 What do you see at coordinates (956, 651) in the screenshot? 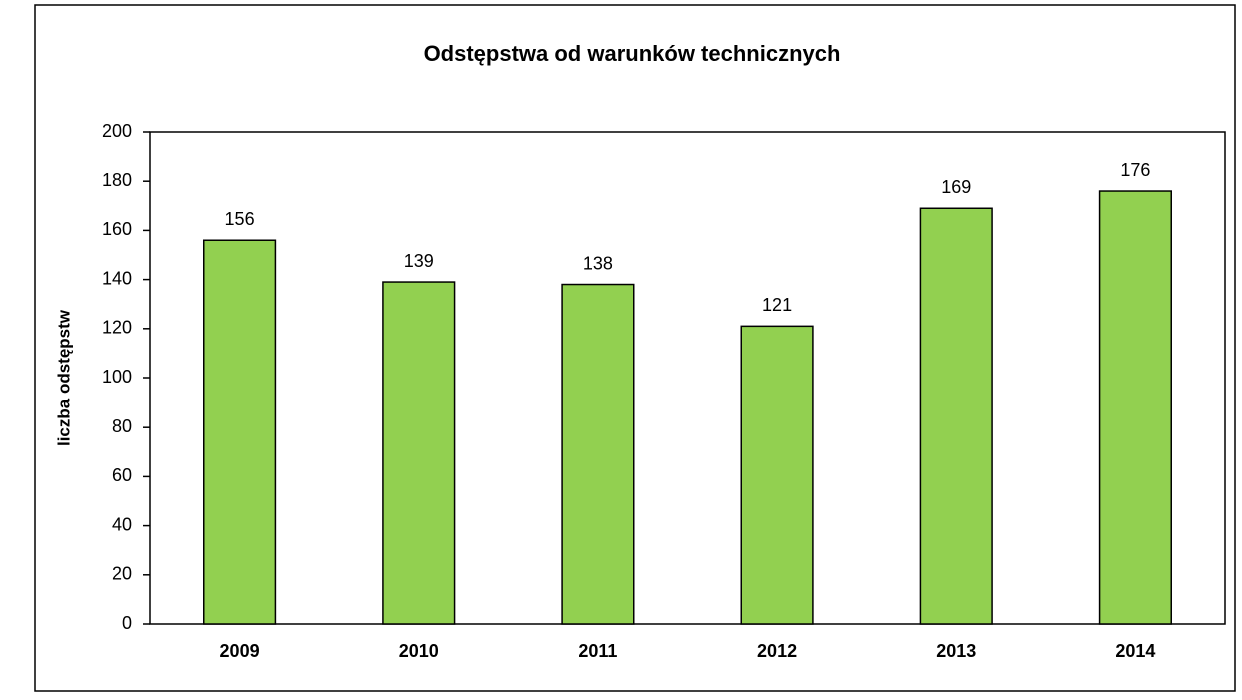
I see `x-tick-label: 2013` at bounding box center [956, 651].